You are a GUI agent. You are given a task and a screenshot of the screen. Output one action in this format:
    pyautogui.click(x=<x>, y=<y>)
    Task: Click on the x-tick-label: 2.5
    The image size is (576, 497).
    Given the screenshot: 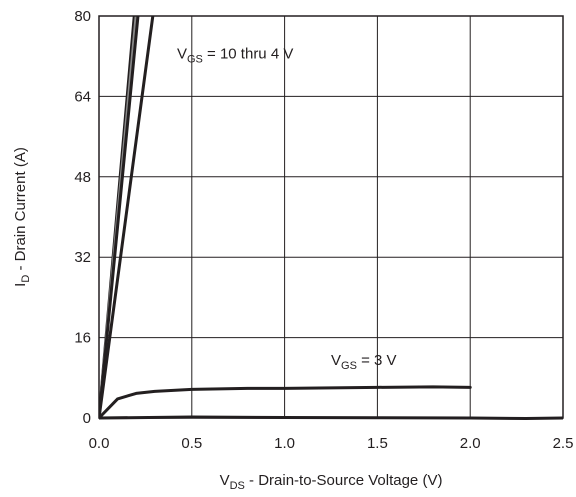 What is the action you would take?
    pyautogui.click(x=563, y=443)
    